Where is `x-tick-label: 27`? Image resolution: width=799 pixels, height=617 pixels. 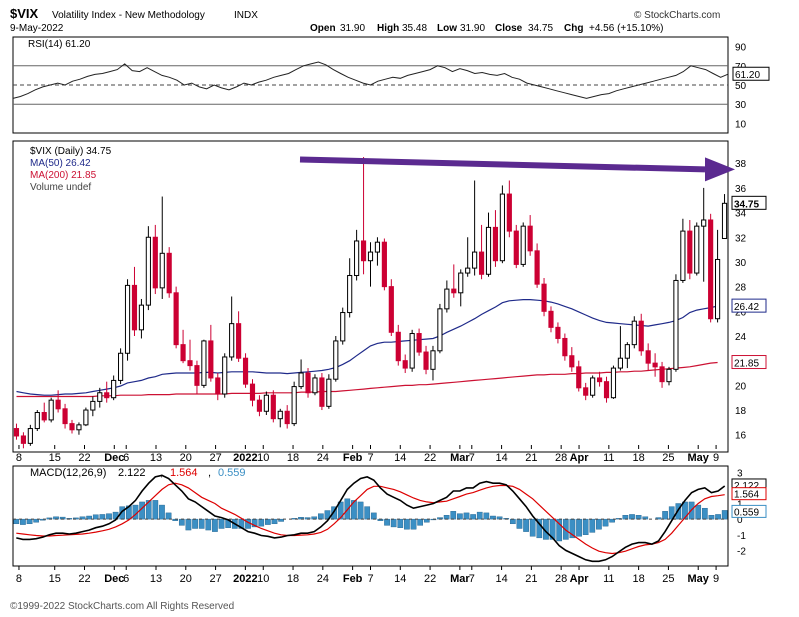 x-tick-label: 27 is located at coordinates (215, 579).